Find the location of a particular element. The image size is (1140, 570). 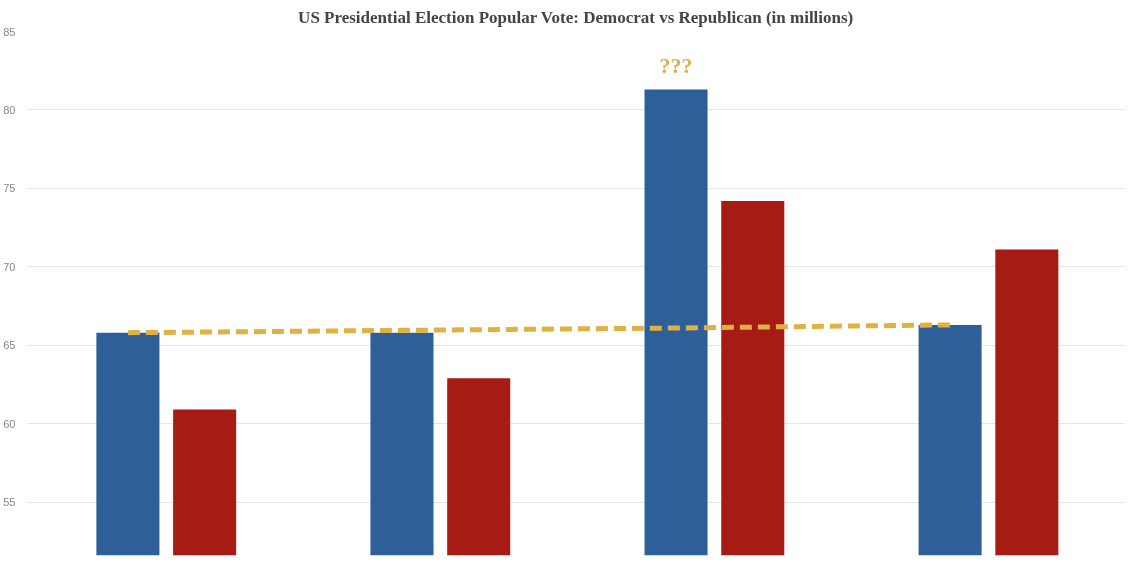

y-tick-label: 65 is located at coordinates (9, 345).